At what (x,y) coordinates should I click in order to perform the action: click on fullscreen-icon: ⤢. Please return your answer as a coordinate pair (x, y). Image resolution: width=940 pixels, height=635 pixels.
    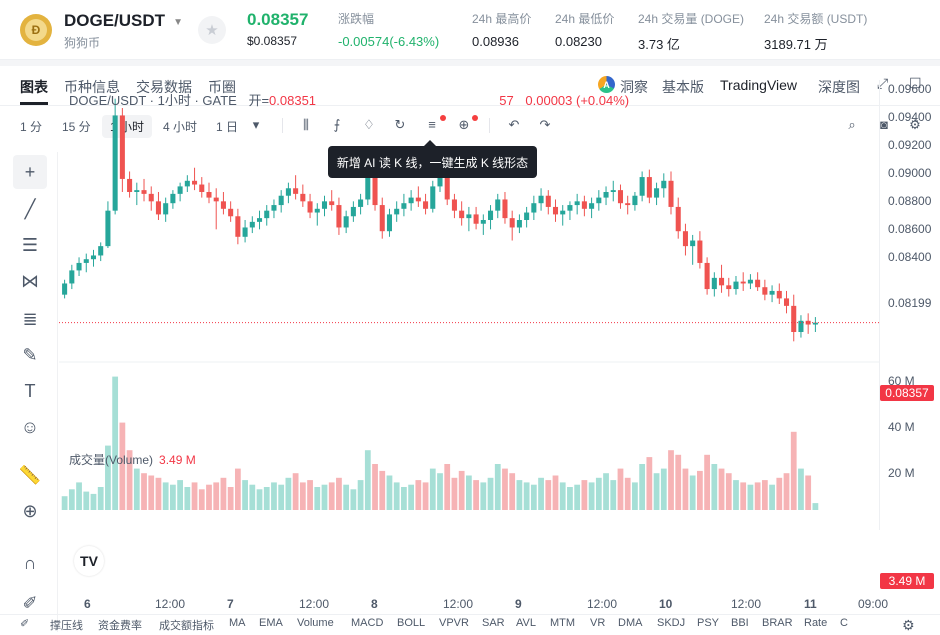
    Looking at the image, I should click on (883, 83).